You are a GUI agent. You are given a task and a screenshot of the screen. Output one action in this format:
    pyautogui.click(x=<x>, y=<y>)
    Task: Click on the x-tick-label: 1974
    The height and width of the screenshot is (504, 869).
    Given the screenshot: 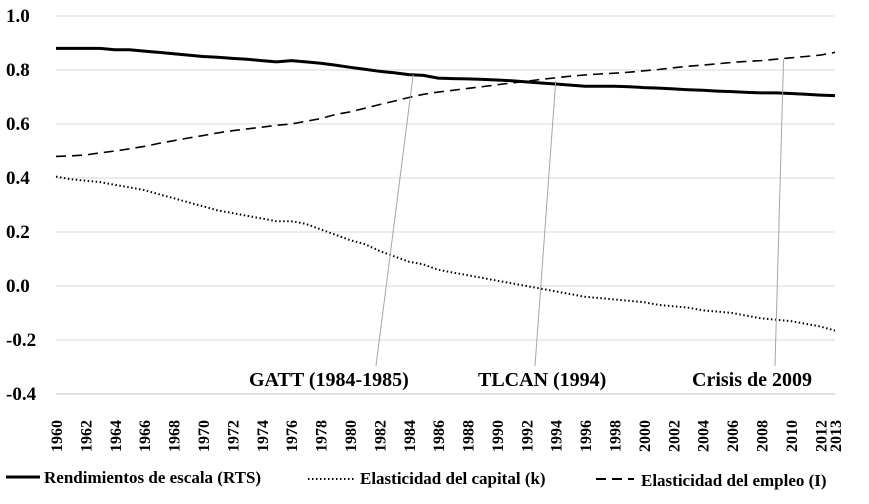 What is the action you would take?
    pyautogui.click(x=263, y=436)
    